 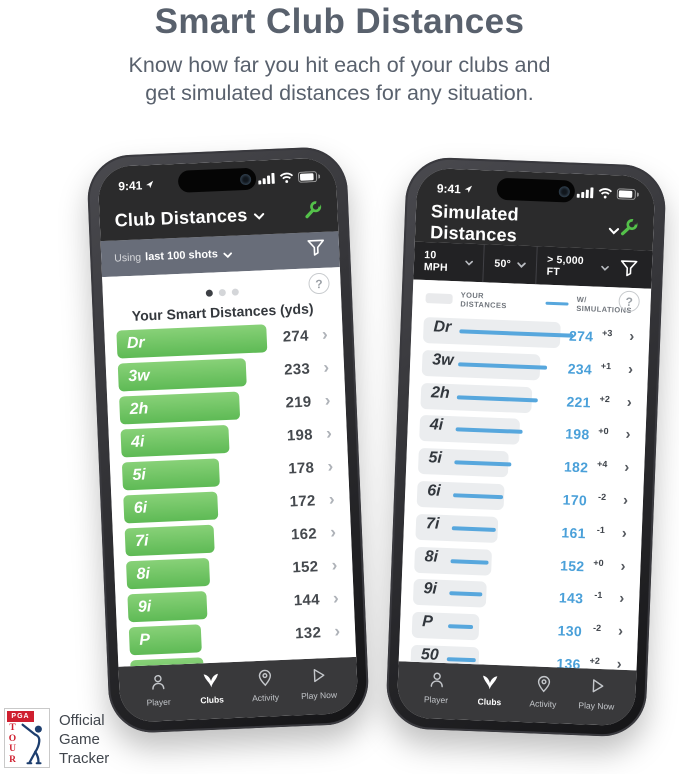 I want to click on distance-bar: 8i, so click(x=168, y=573).